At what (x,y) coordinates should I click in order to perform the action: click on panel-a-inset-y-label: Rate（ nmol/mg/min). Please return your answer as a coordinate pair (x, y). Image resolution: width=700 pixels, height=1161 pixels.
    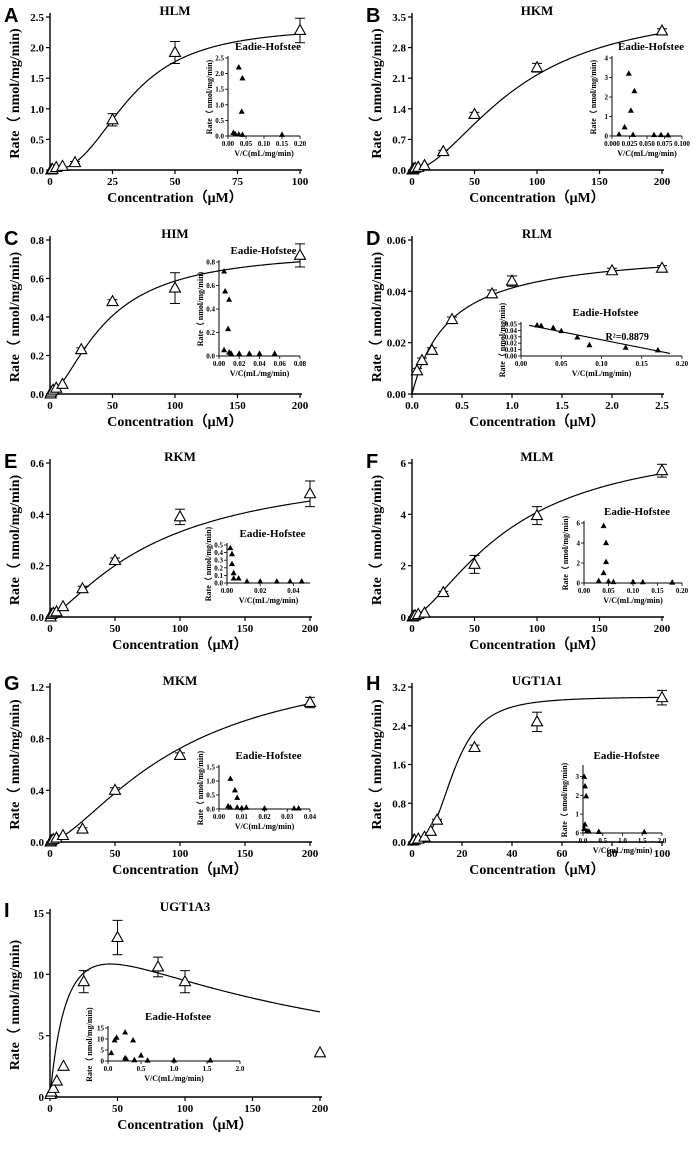
    Looking at the image, I should click on (209, 96).